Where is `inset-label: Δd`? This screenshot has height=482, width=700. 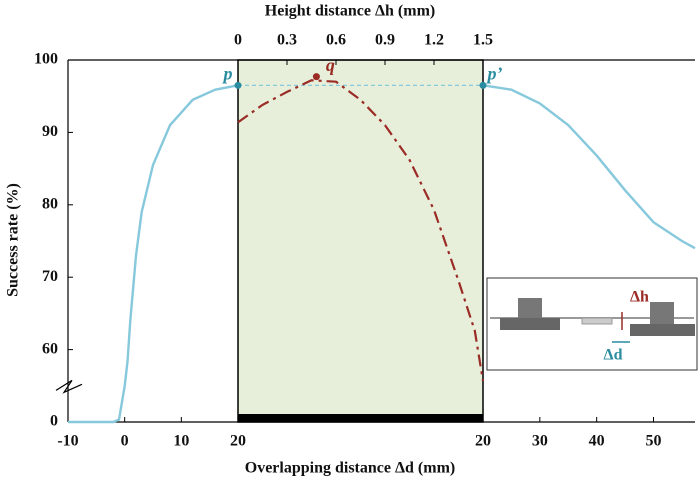 inset-label: Δd is located at coordinates (613, 355).